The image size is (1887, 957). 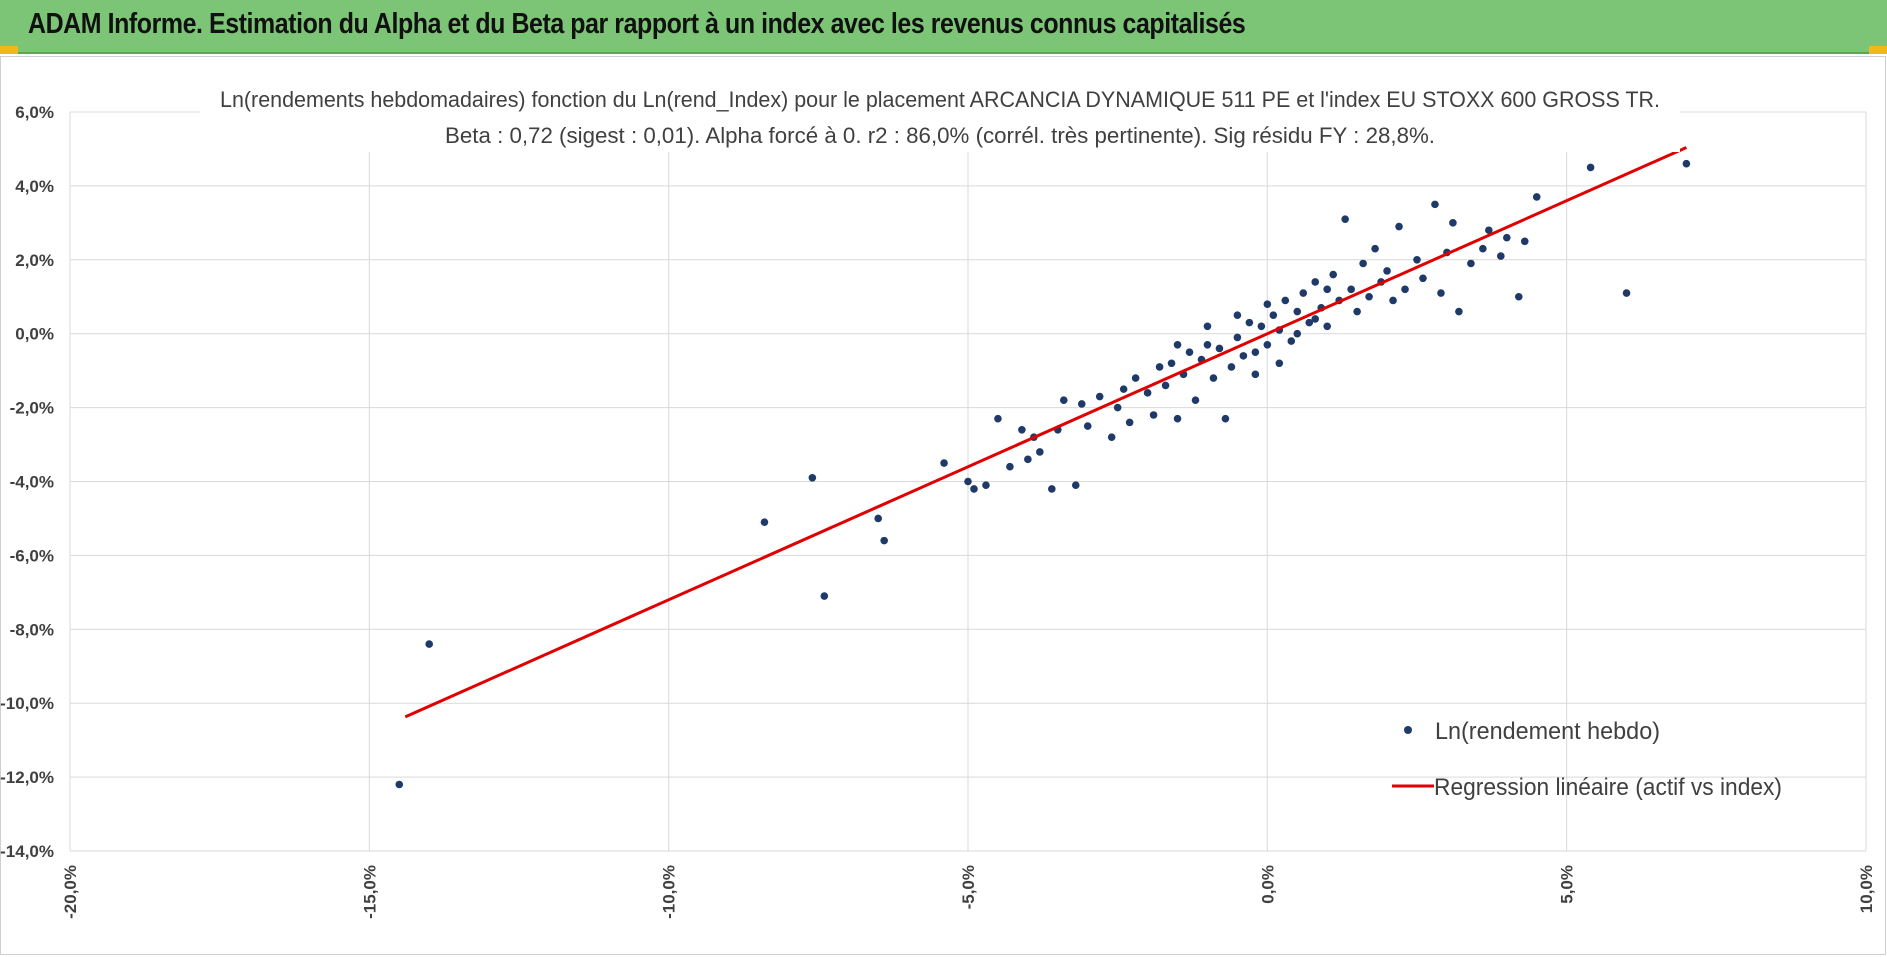 I want to click on accent-mark-right, so click(x=1878, y=50).